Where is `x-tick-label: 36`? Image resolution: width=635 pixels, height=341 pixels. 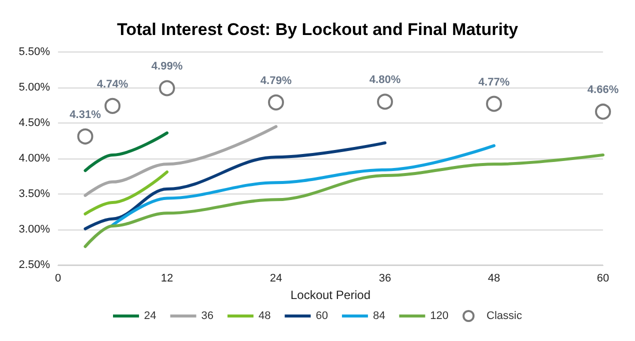 x-tick-label: 36 is located at coordinates (385, 278).